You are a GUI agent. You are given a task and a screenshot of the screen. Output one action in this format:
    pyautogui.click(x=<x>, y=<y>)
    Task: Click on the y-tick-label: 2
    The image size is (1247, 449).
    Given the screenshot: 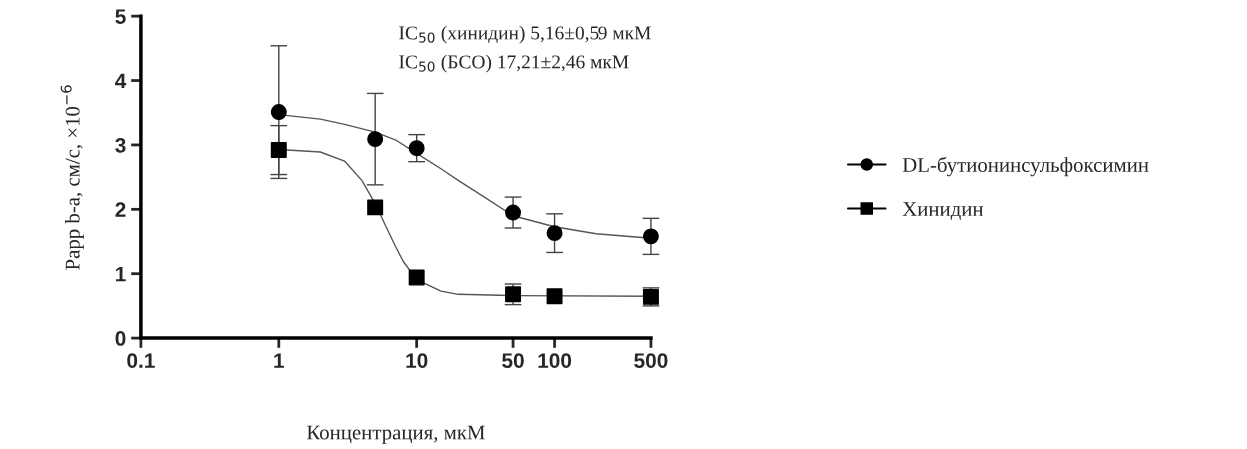 What is the action you would take?
    pyautogui.click(x=120, y=209)
    